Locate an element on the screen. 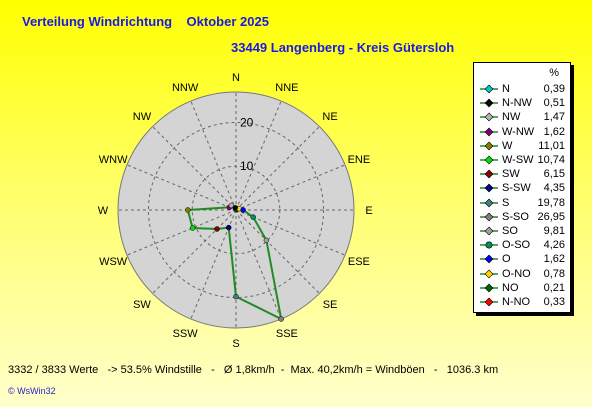 This screenshot has width=592, height=407. rose-ring is located at coordinates (236, 210).